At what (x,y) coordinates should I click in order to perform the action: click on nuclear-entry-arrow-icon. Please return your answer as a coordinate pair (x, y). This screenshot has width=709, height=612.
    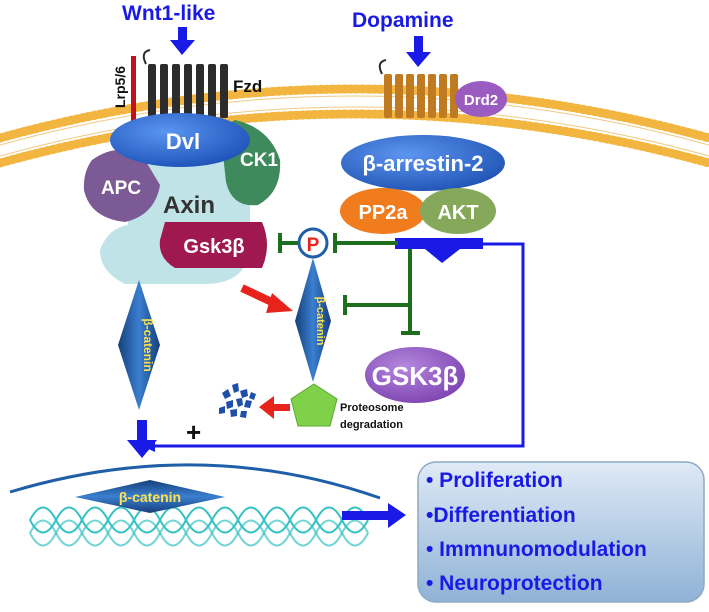
    Looking at the image, I should click on (142, 439).